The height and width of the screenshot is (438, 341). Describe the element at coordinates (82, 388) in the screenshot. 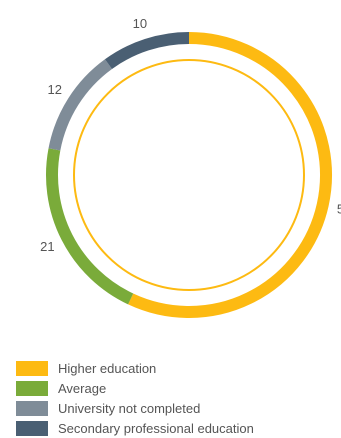

I see `legend-label: Average` at that location.